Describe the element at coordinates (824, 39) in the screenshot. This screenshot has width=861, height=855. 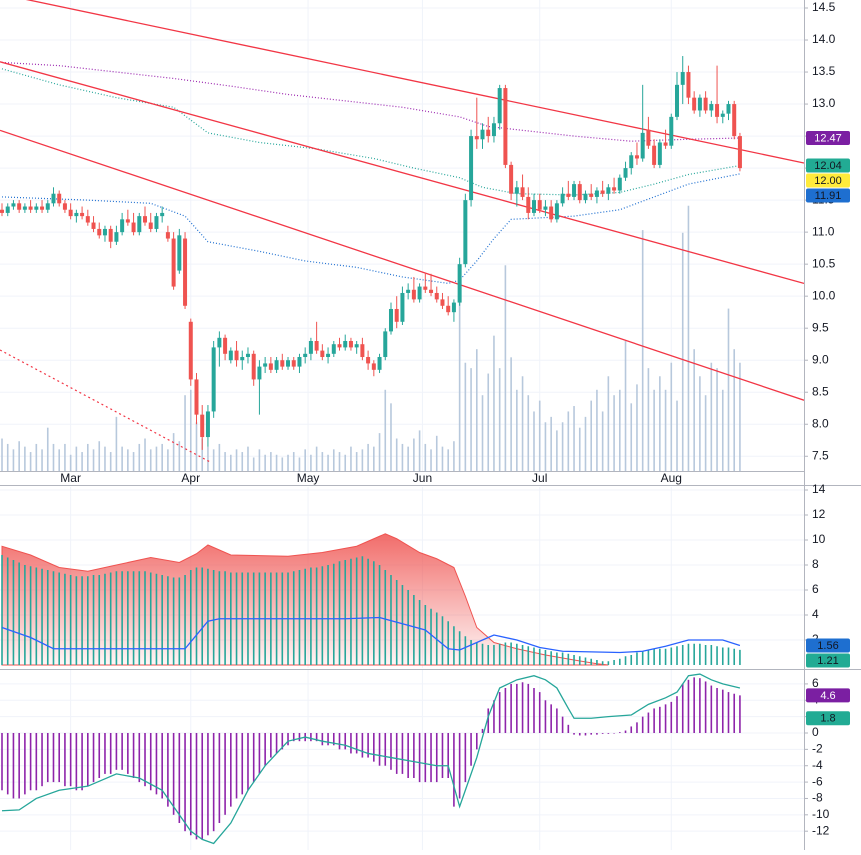
I see `y-tick-label: 14.0` at that location.